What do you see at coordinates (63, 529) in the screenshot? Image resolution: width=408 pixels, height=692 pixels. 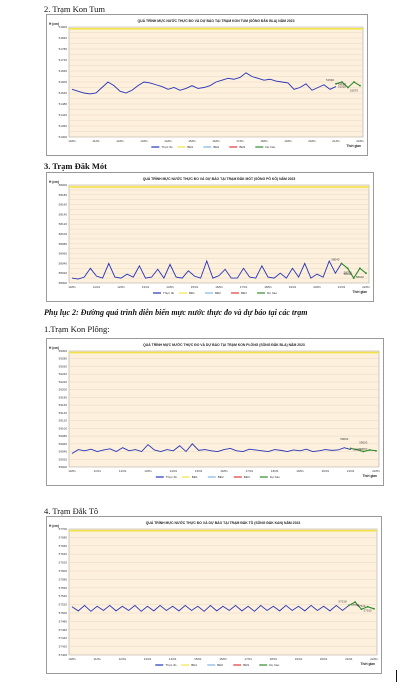 I see `y-tick-label: 57700` at bounding box center [63, 529].